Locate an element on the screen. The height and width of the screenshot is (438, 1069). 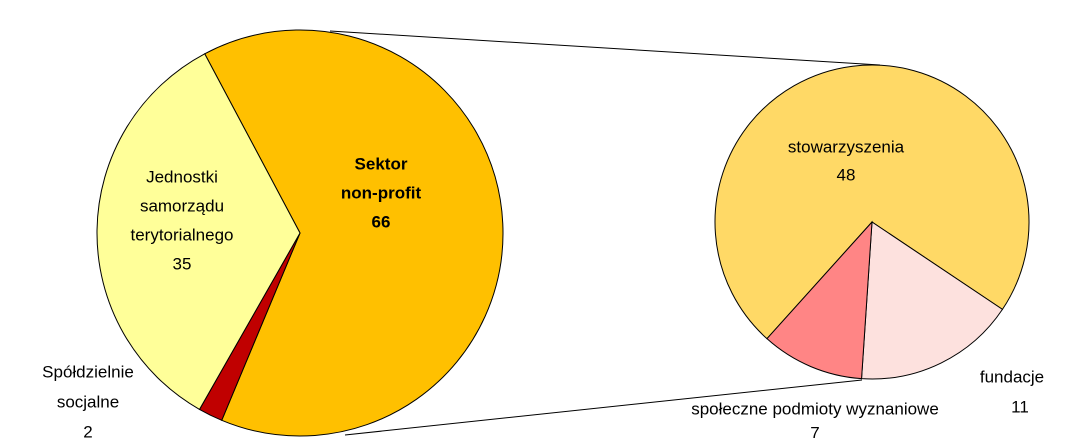
slice-value: 35 is located at coordinates (182, 263).